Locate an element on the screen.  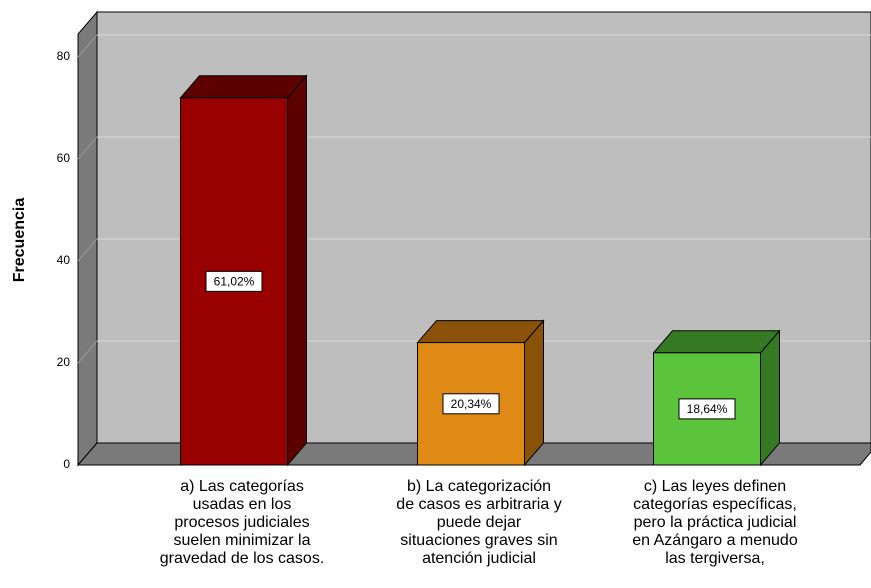
y-tick-label: 40 is located at coordinates (64, 260).